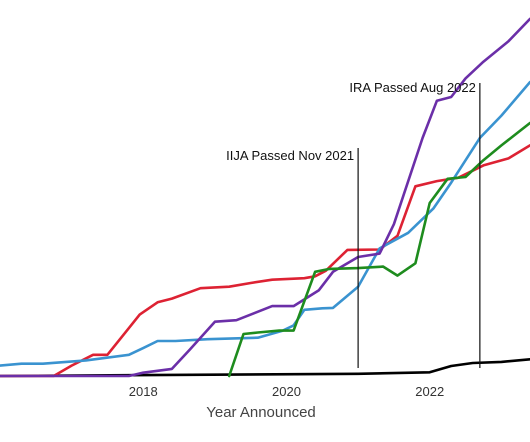  I want to click on x-tick-label-2020: 2020, so click(286, 391).